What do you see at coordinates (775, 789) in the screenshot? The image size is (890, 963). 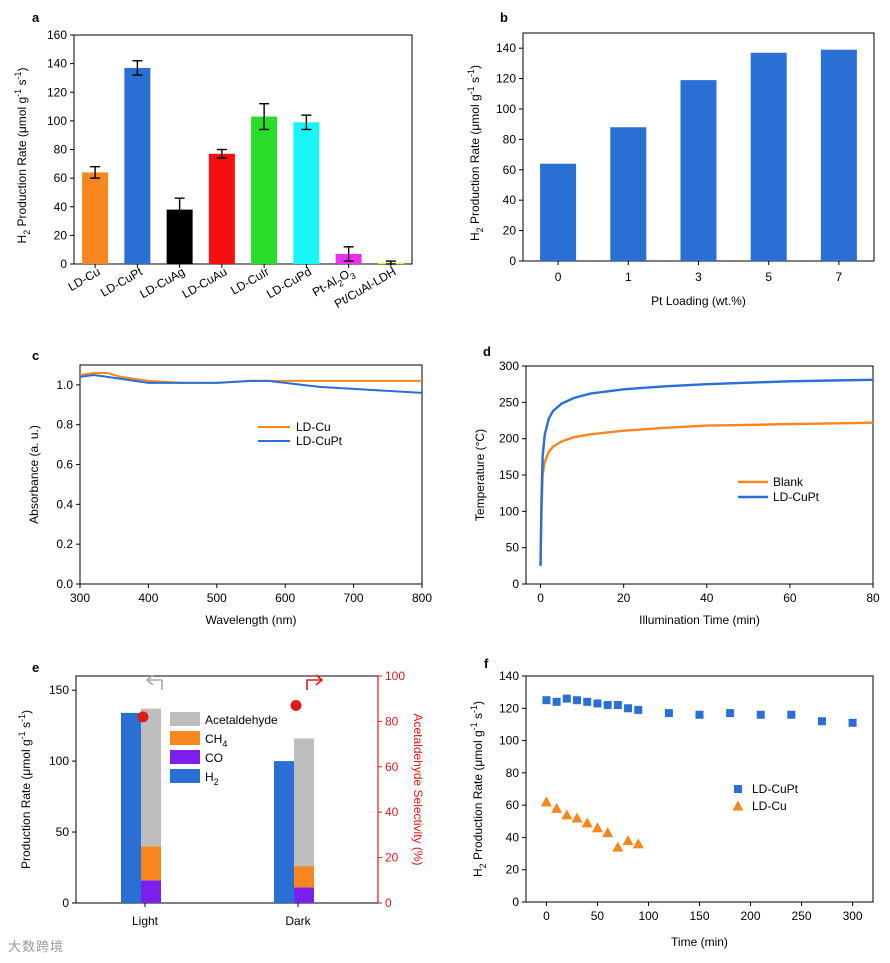 I see `panel-f-legend-label: LD-CuPt` at bounding box center [775, 789].